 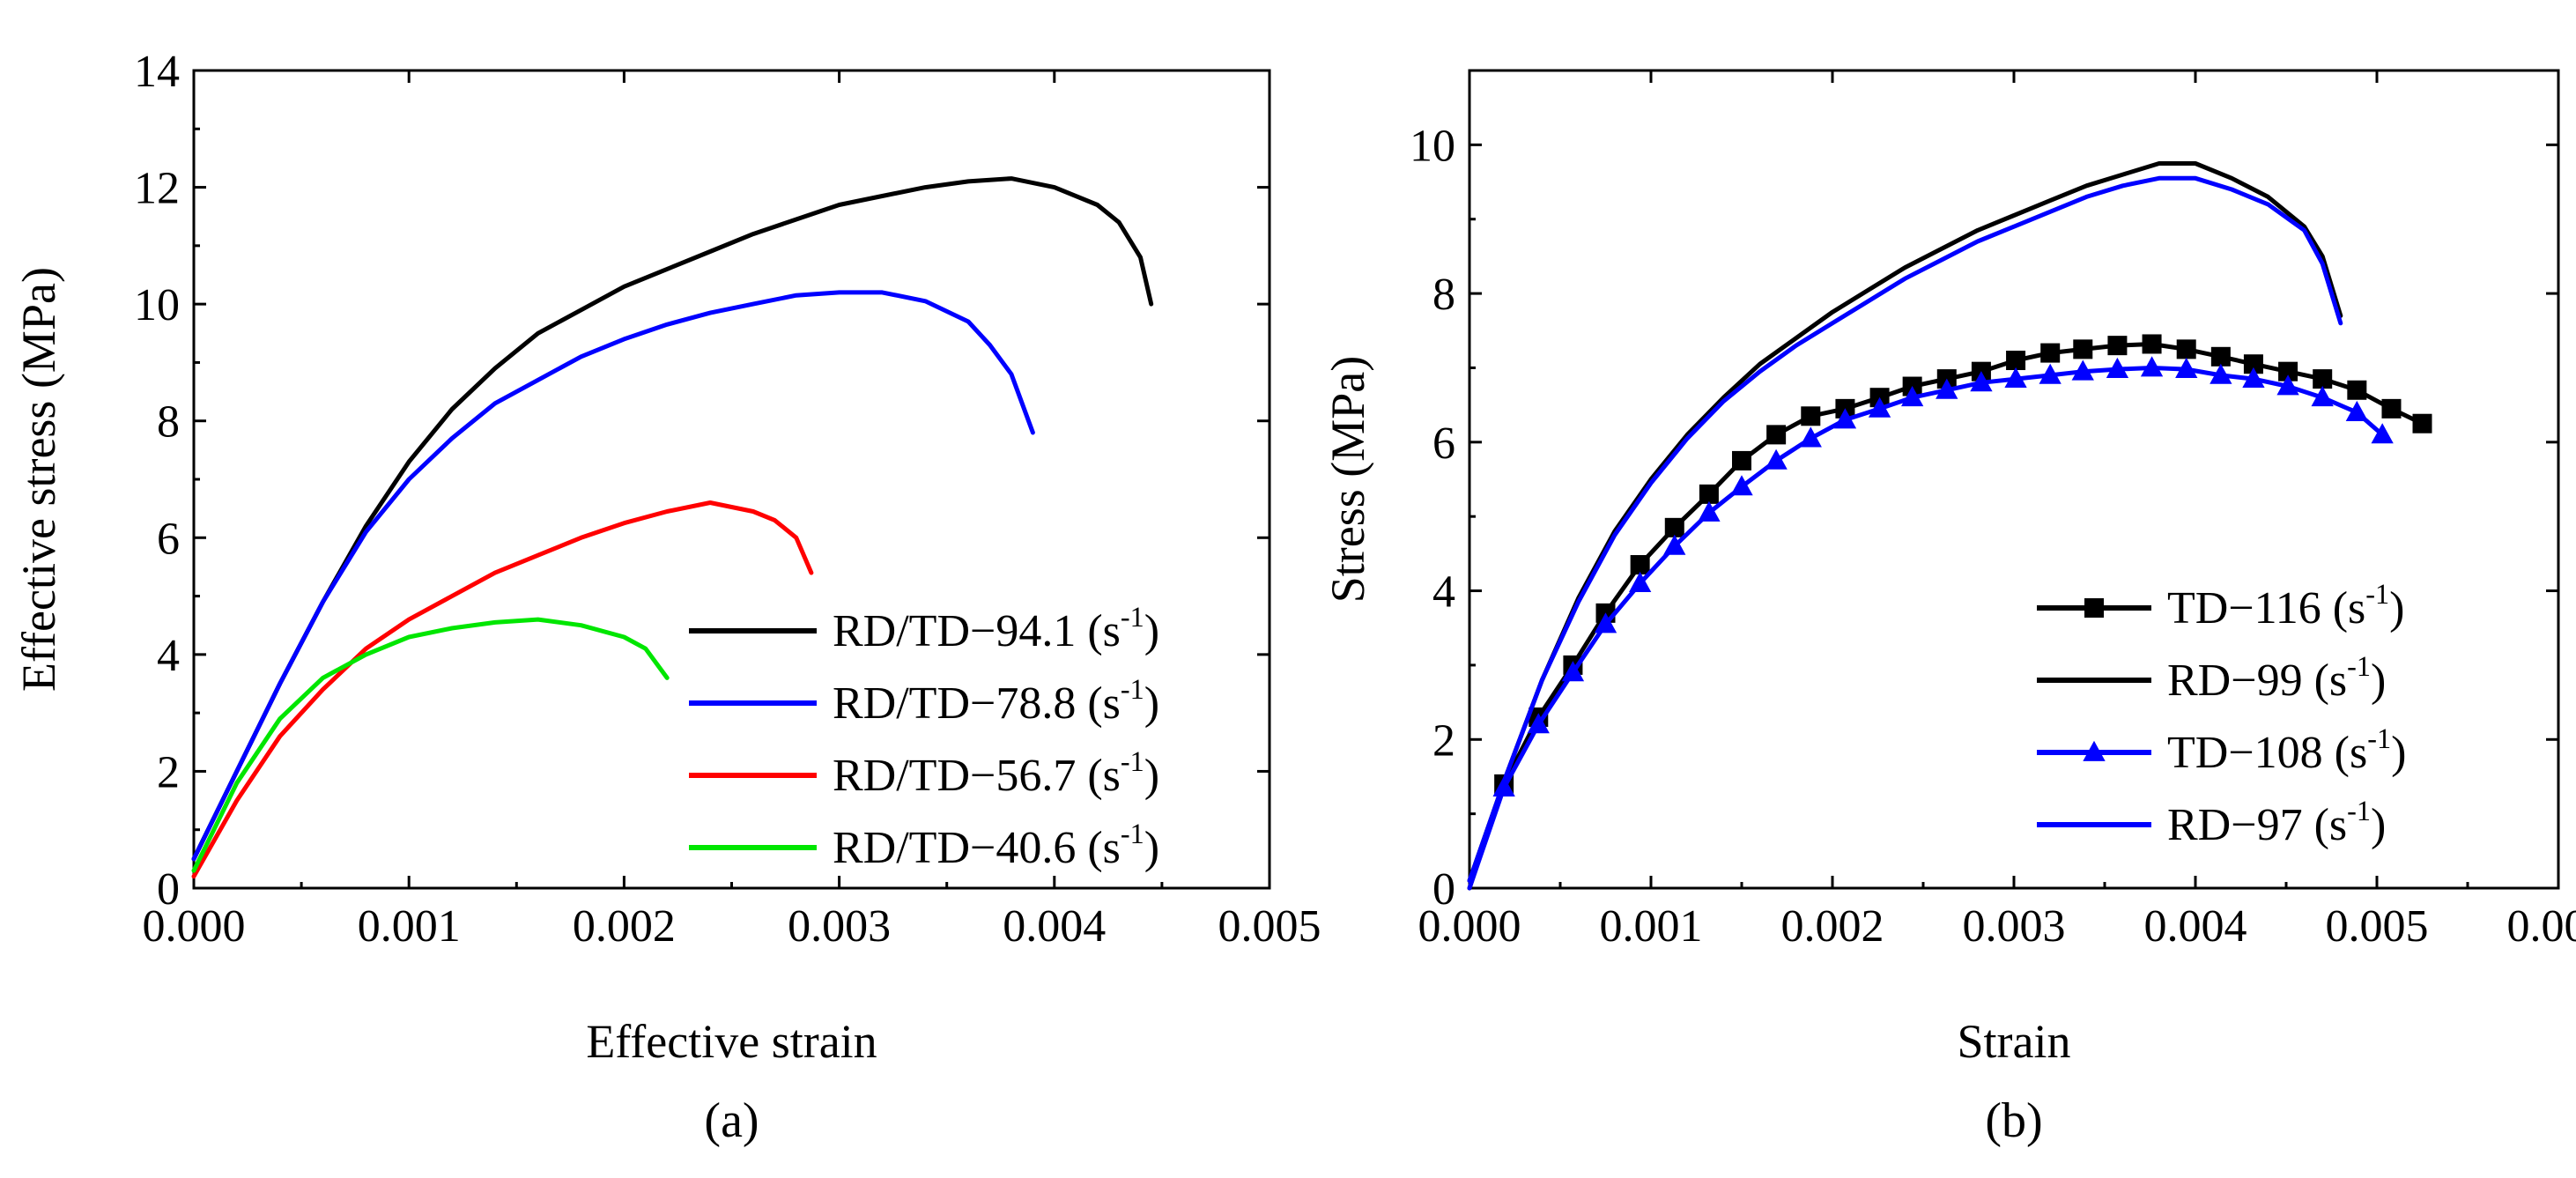 I want to click on legend-name: RD/TD−40.6, so click(x=955, y=848).